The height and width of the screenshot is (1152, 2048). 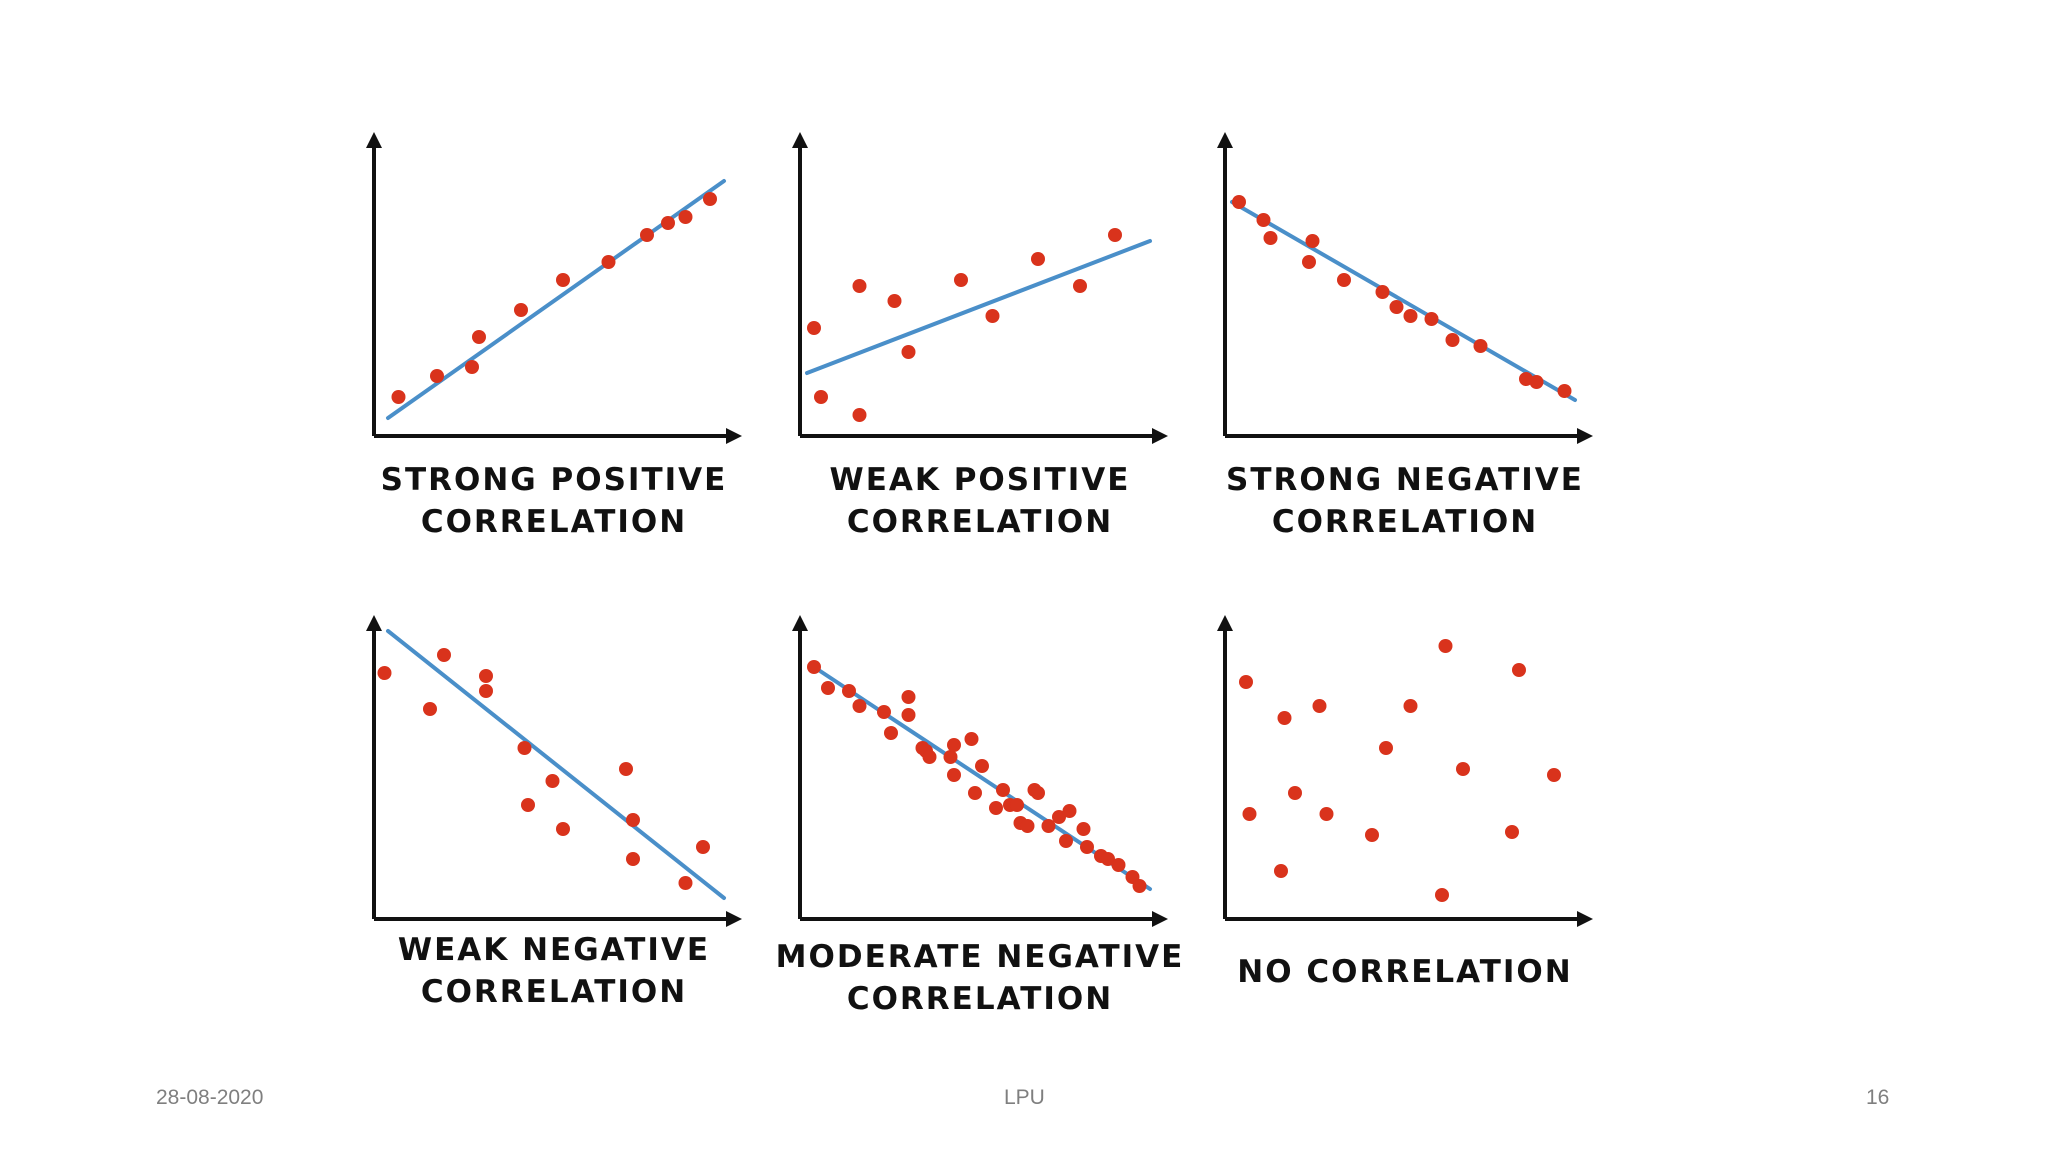 I want to click on chart-no-correlation: NO CORRELATION, so click(x=1405, y=802).